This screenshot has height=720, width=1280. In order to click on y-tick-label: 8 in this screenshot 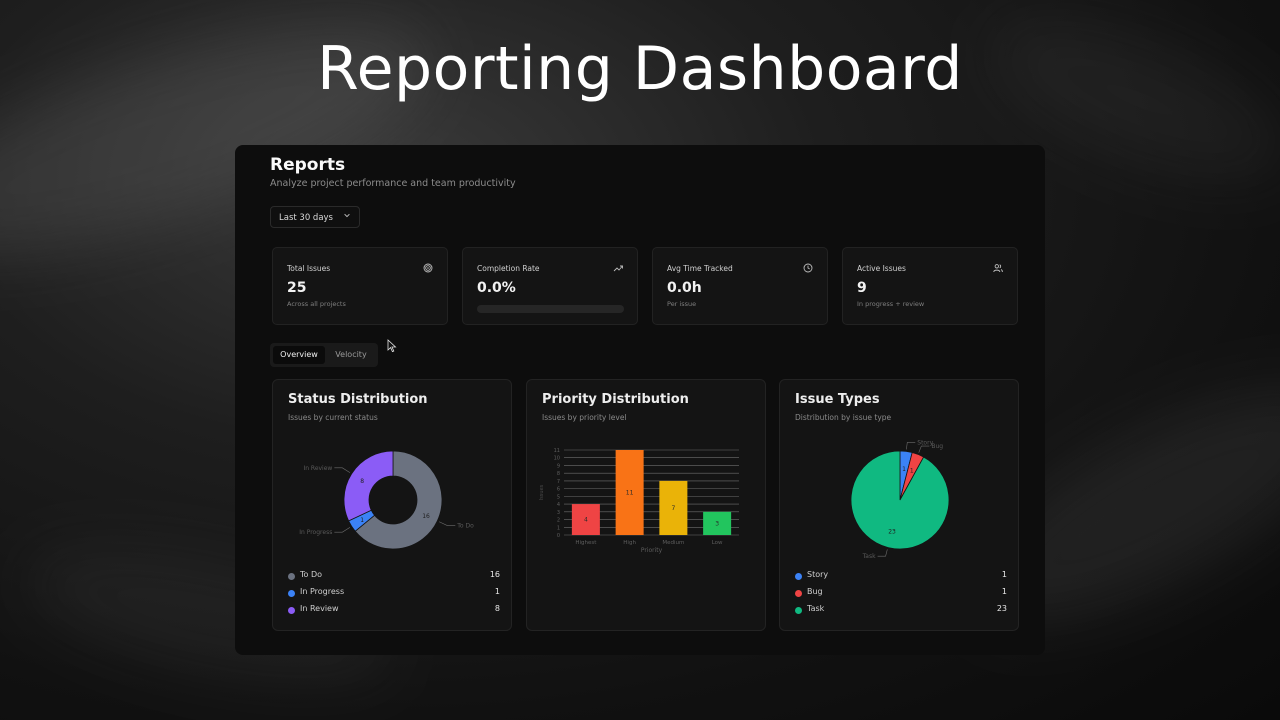, I will do `click(558, 474)`.